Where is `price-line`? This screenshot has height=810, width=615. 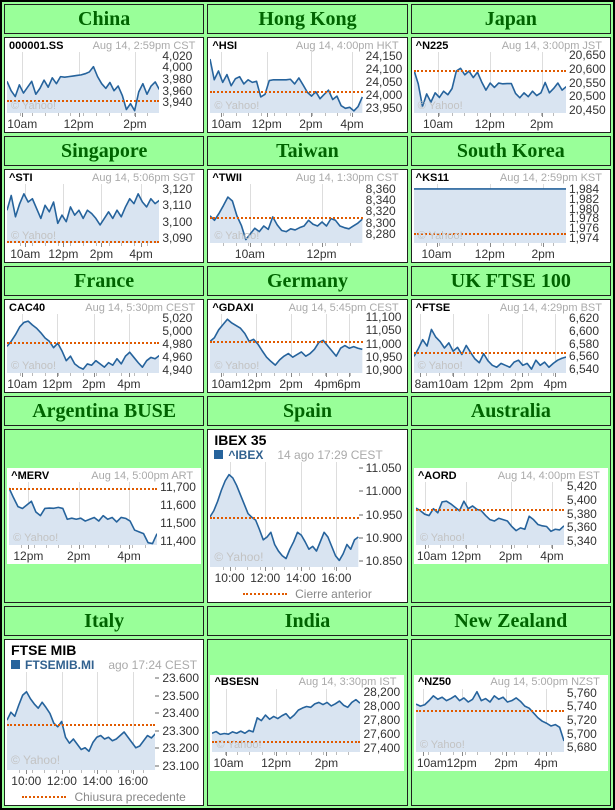 price-line is located at coordinates (490, 516).